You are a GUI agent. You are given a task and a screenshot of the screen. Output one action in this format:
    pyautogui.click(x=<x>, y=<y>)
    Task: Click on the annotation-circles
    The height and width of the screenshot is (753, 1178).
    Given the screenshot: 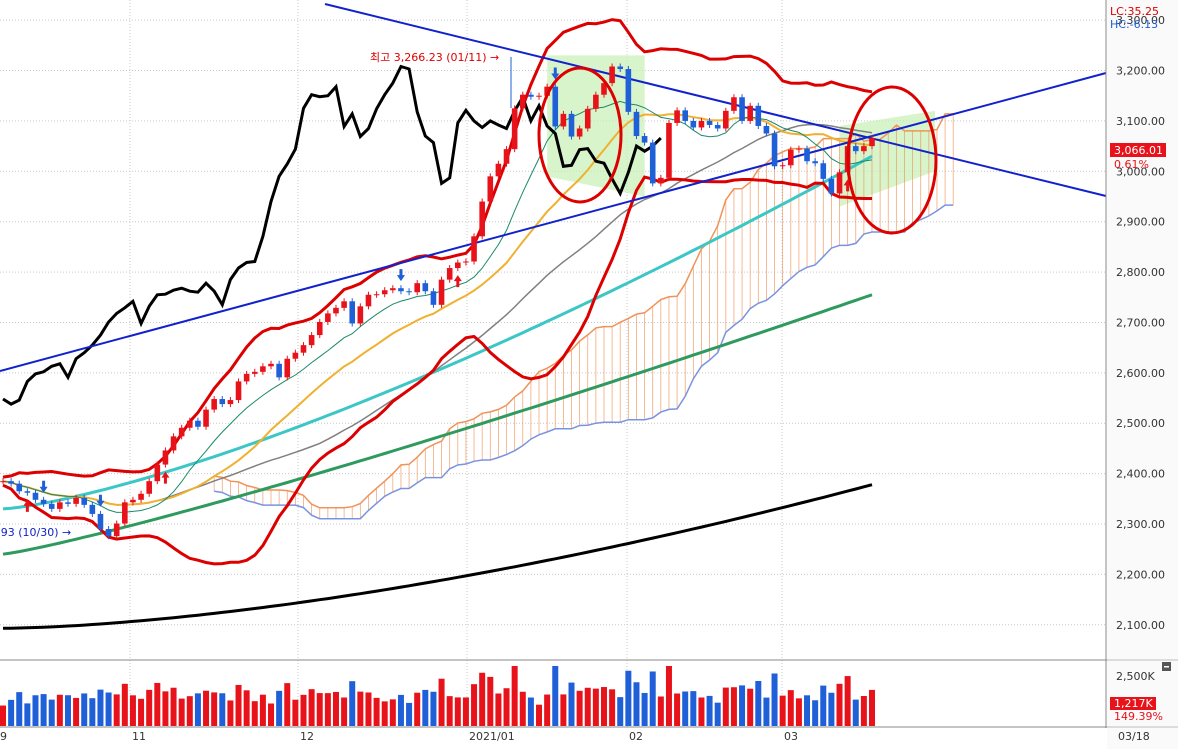 What is the action you would take?
    pyautogui.click(x=737, y=150)
    